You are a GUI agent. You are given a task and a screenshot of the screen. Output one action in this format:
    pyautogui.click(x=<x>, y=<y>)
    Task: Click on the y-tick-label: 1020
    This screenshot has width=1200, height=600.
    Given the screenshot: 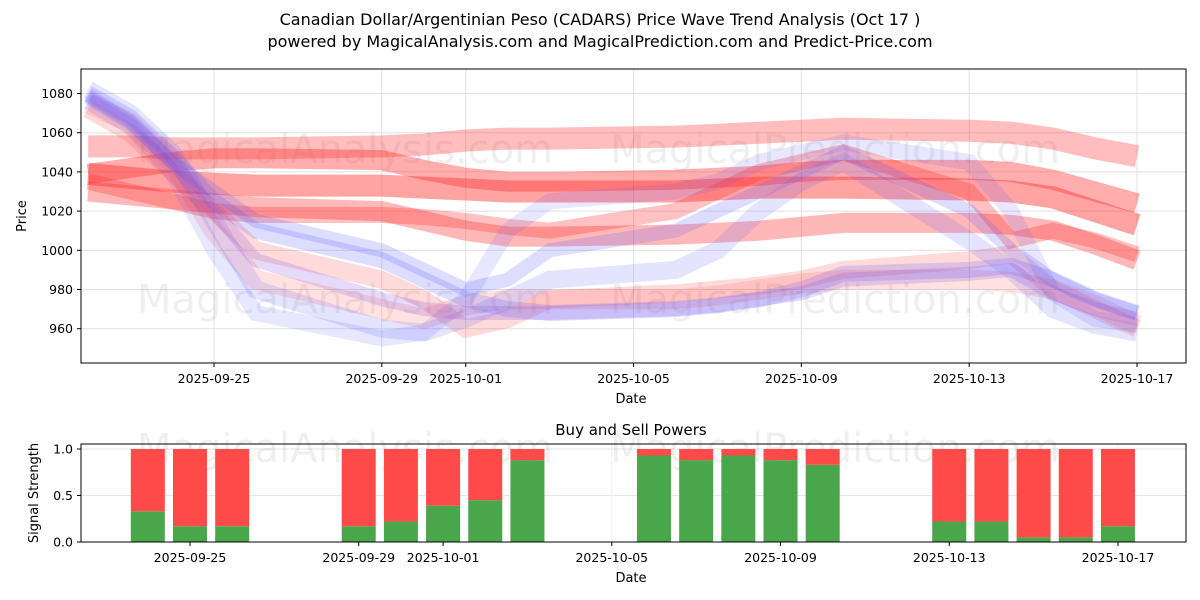 What is the action you would take?
    pyautogui.click(x=57, y=211)
    